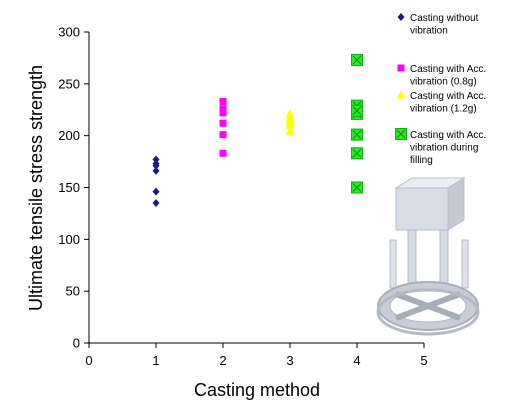 Image resolution: width=507 pixels, height=403 pixels. Describe the element at coordinates (438, 25) in the screenshot. I see `legend-item: Casting without vibration` at that location.